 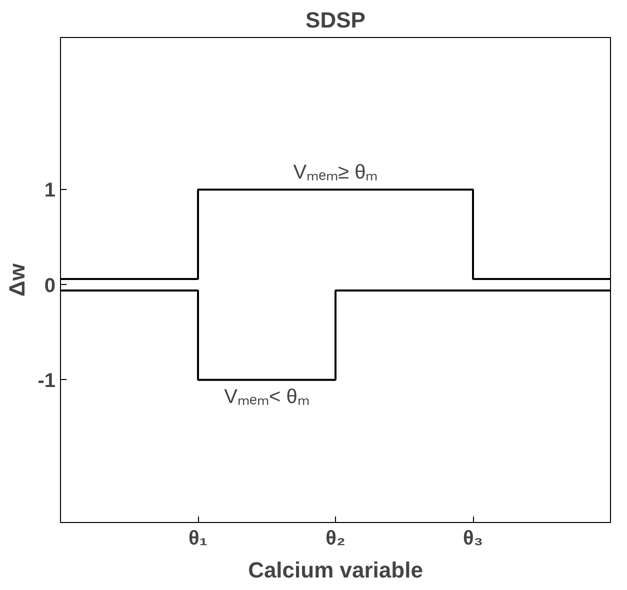 I want to click on y-tick-label: 0, so click(x=50, y=285).